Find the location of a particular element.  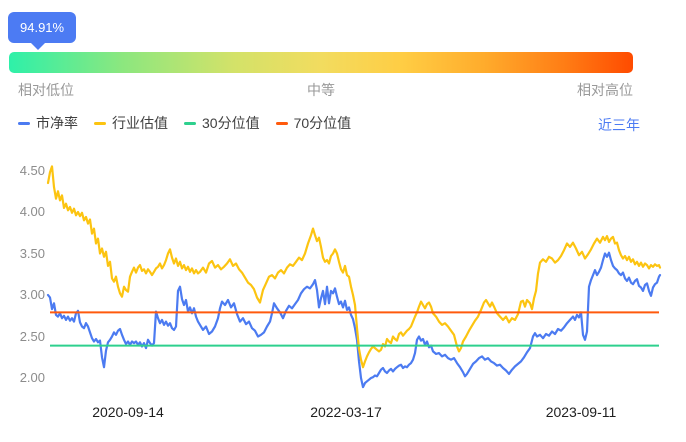

x-axis-tick-label: 2020-09-14 is located at coordinates (128, 412).